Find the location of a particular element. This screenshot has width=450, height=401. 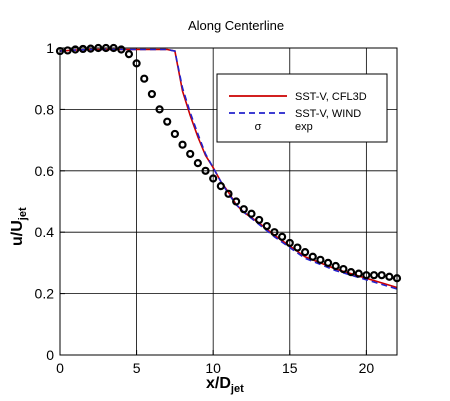

x-axis-label-main: x/D is located at coordinates (218, 383).